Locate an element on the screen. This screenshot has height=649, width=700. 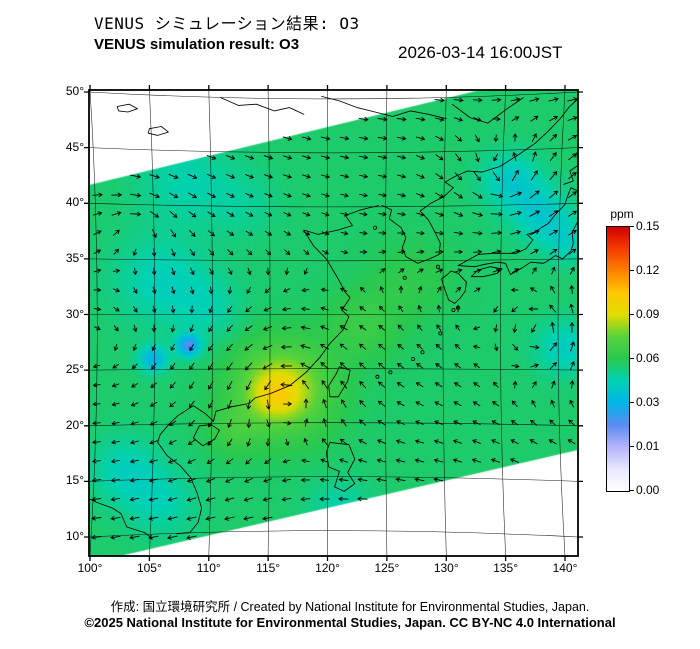
x-tick-label: 140° is located at coordinates (565, 568).